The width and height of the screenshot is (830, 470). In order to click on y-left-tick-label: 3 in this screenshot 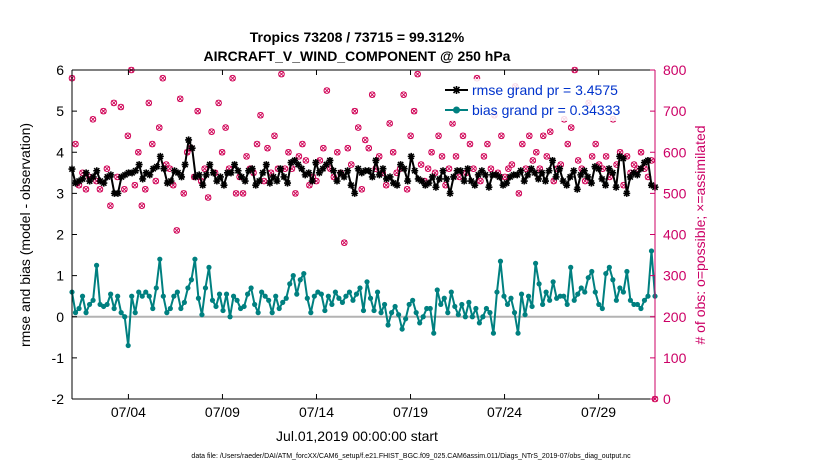, I will do `click(60, 193)`.